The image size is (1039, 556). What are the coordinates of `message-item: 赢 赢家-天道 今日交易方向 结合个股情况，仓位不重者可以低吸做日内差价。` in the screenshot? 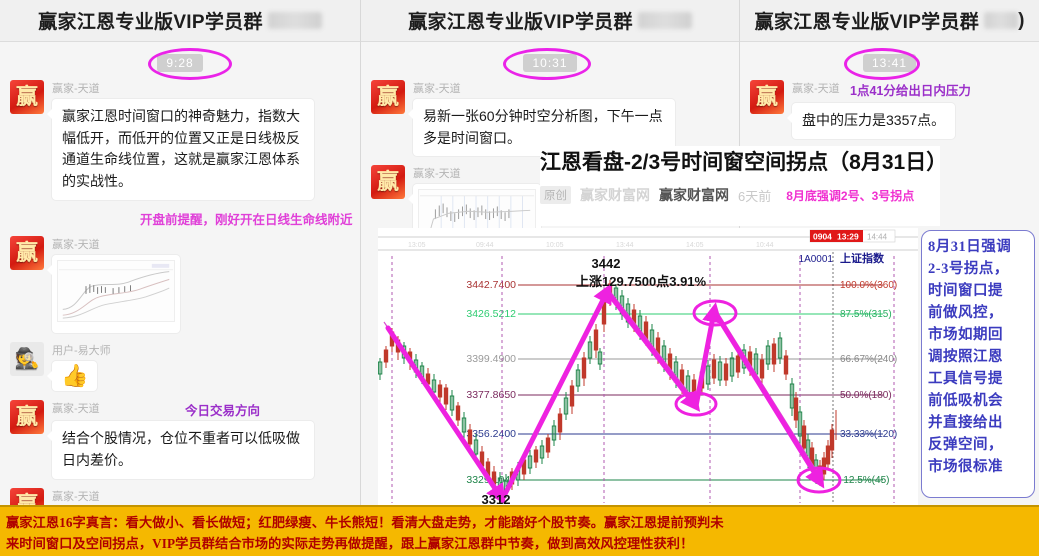 It's located at (180, 439).